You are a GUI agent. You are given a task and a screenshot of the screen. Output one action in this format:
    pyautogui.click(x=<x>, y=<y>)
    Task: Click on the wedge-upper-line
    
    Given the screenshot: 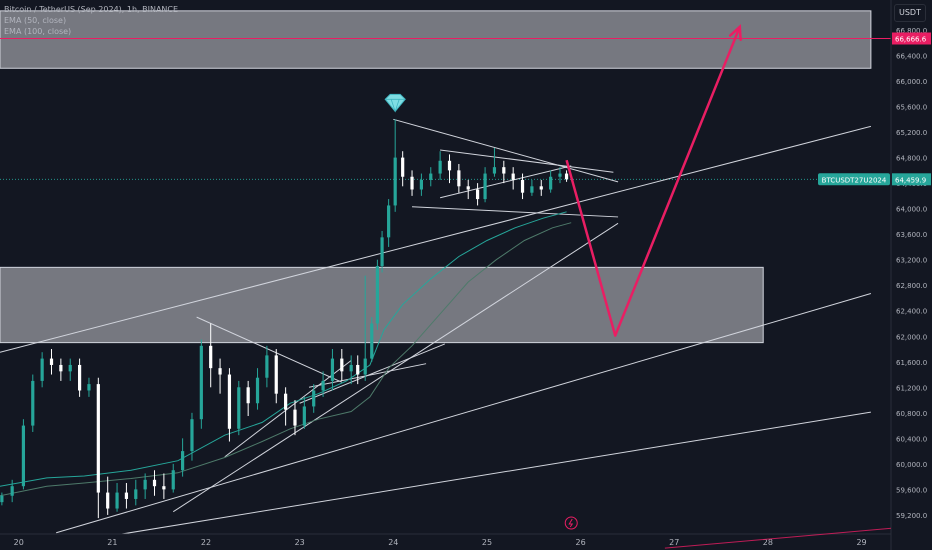 What is the action you would take?
    pyautogui.click(x=269, y=349)
    